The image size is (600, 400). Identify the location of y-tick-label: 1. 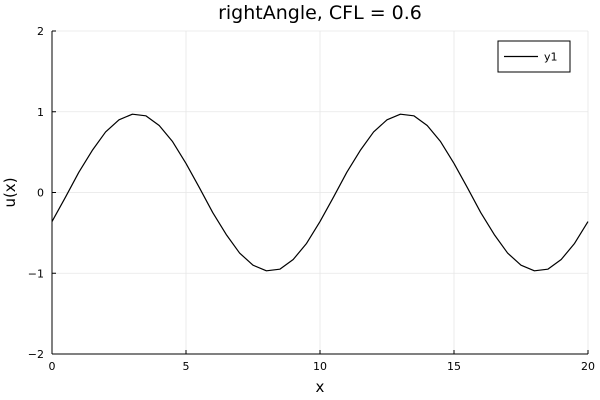
(40, 112).